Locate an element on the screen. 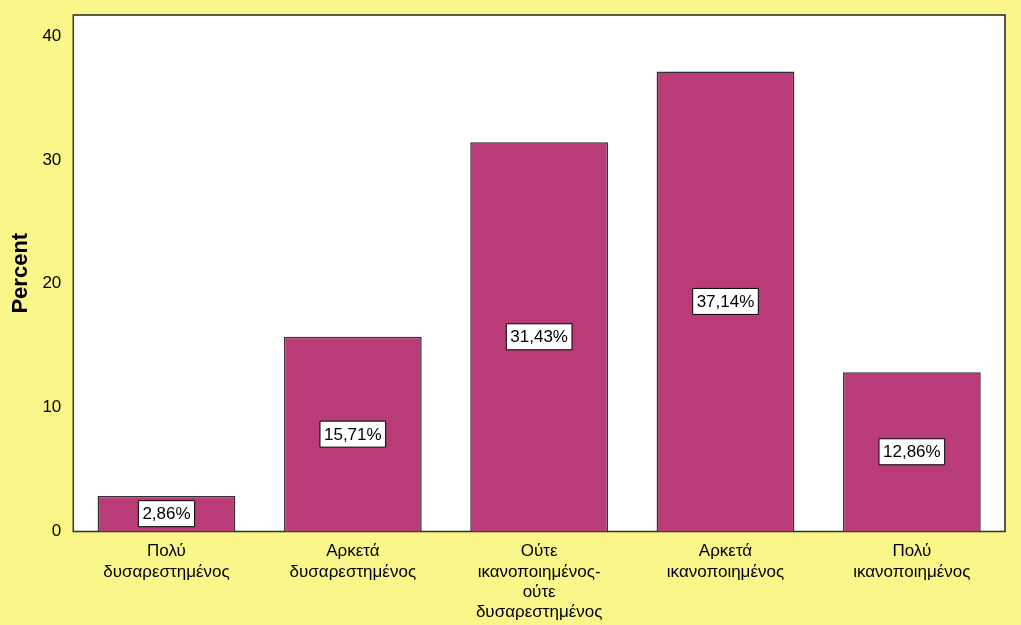  data-label: 31,43% is located at coordinates (539, 337).